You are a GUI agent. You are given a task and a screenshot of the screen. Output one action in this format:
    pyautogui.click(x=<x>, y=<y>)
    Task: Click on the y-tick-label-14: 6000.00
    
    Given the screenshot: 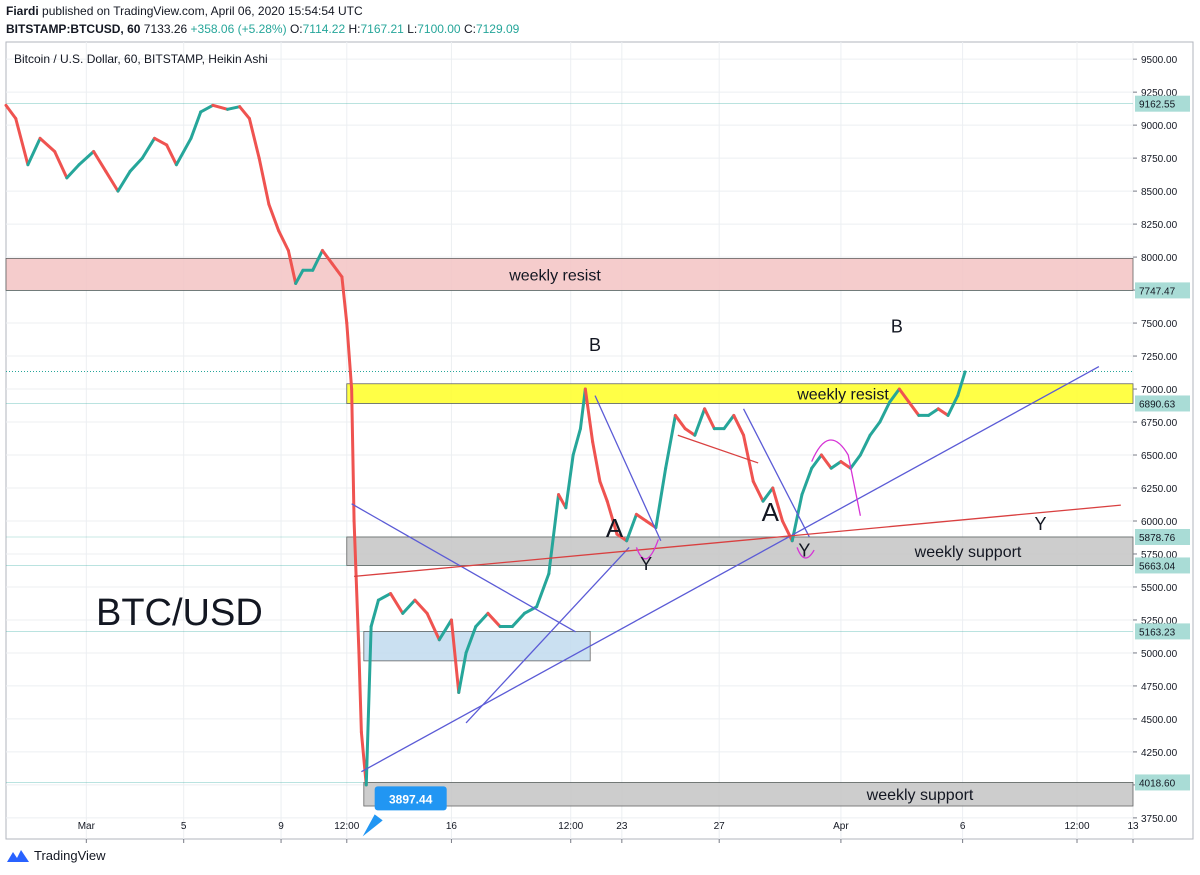 What is the action you would take?
    pyautogui.click(x=1159, y=522)
    